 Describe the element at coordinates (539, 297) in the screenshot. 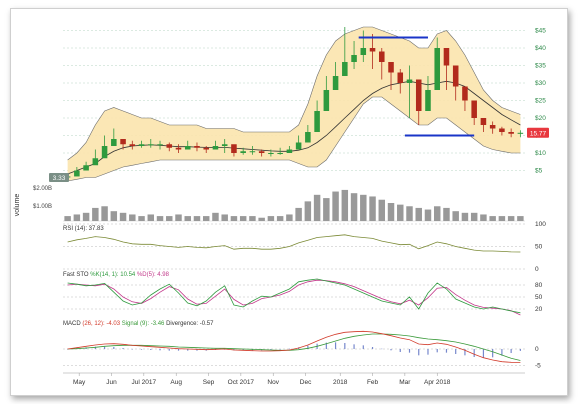

I see `stochastic-tick-label: 50` at that location.